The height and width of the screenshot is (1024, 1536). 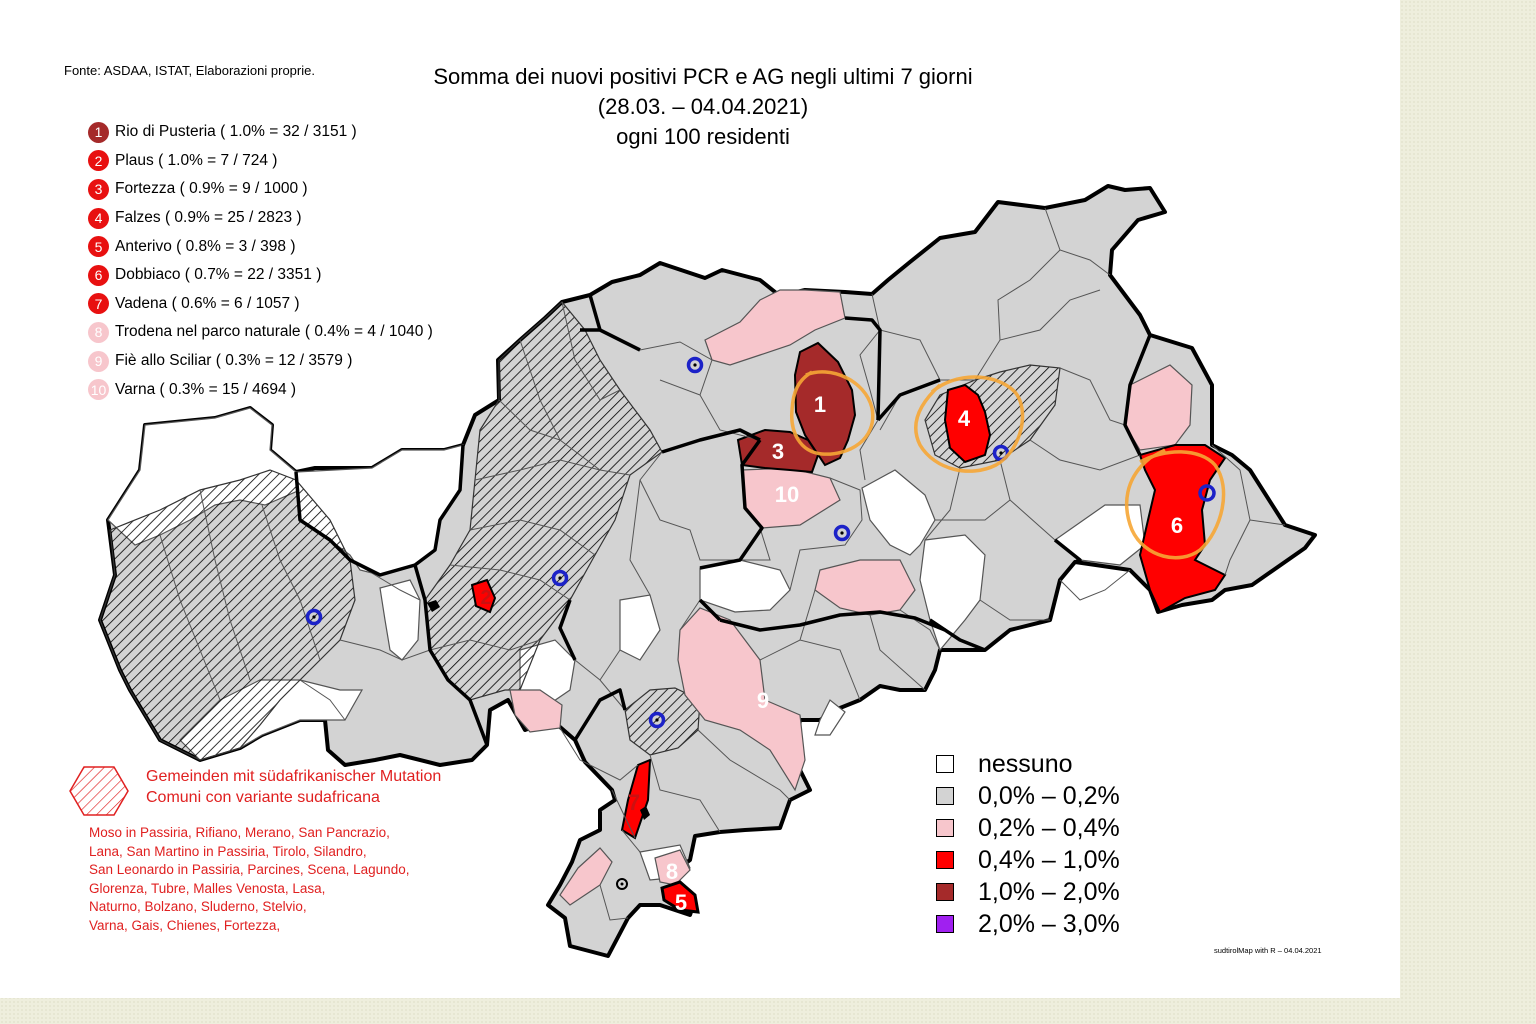 I want to click on variant-municipality-line: Varna, Gais, Chienes, Fortezza,, so click(x=185, y=925).